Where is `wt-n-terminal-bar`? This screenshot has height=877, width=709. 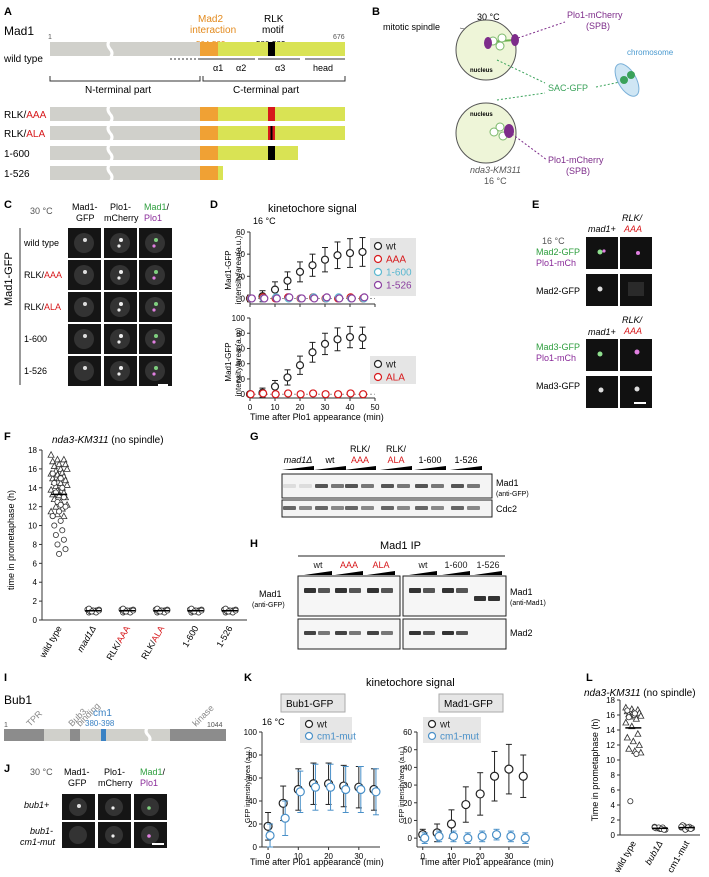 wt-n-terminal-bar is located at coordinates (125, 49).